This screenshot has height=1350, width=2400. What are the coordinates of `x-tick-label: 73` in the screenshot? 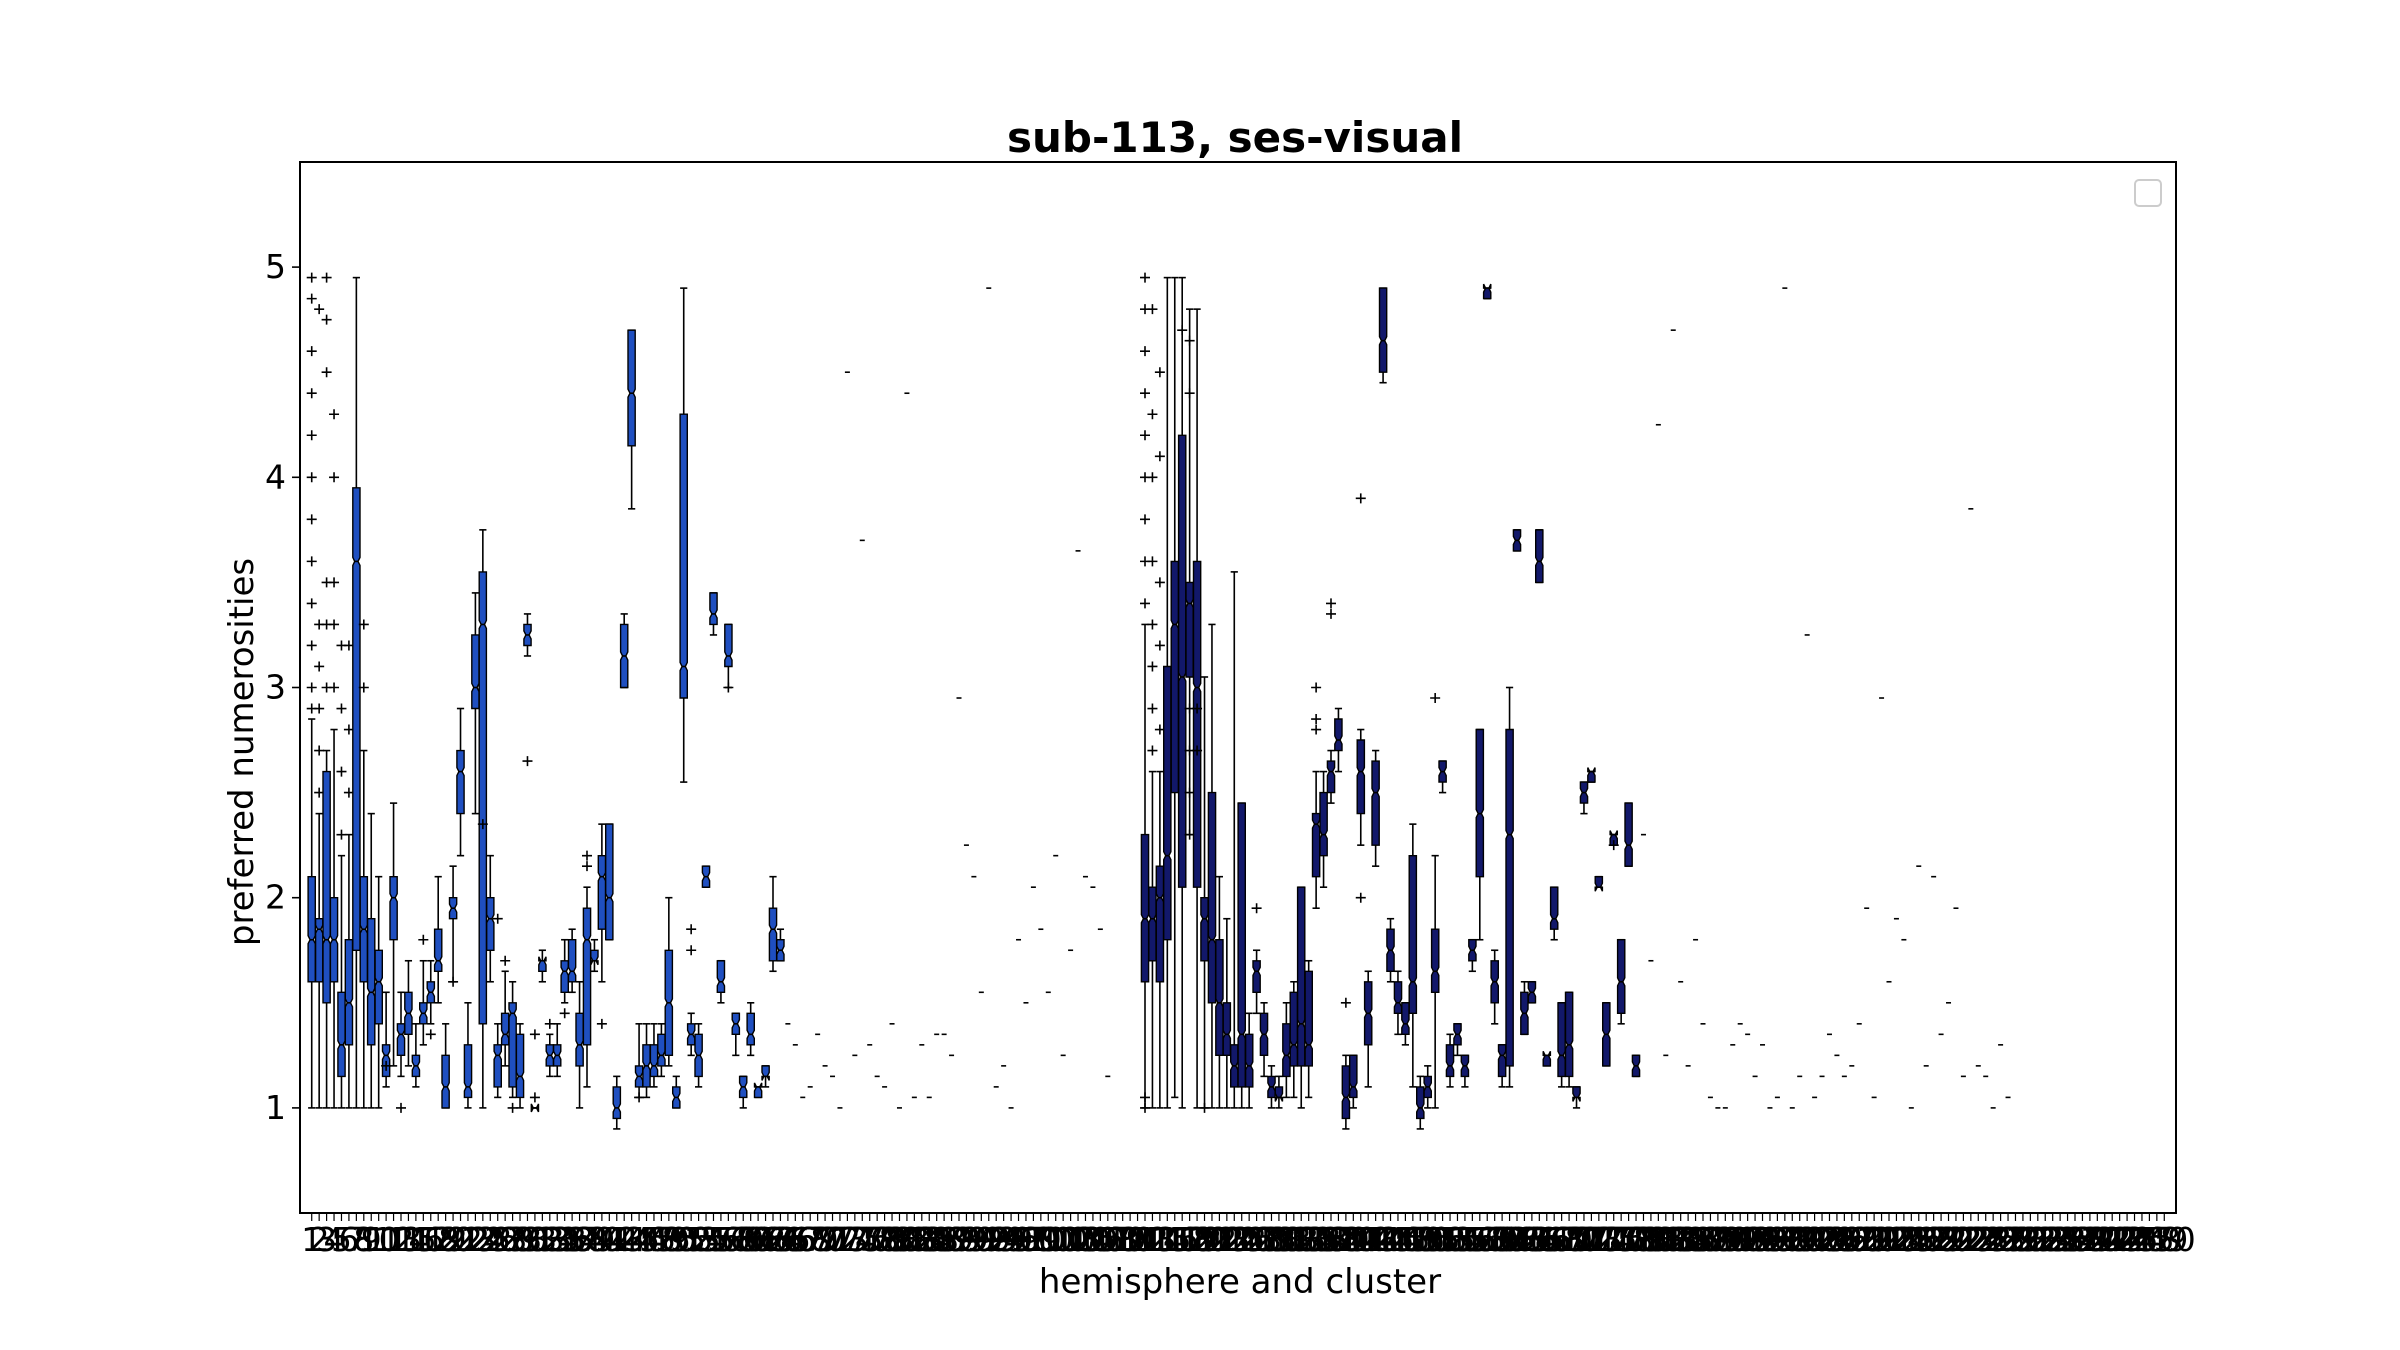 It's located at (847, 1239).